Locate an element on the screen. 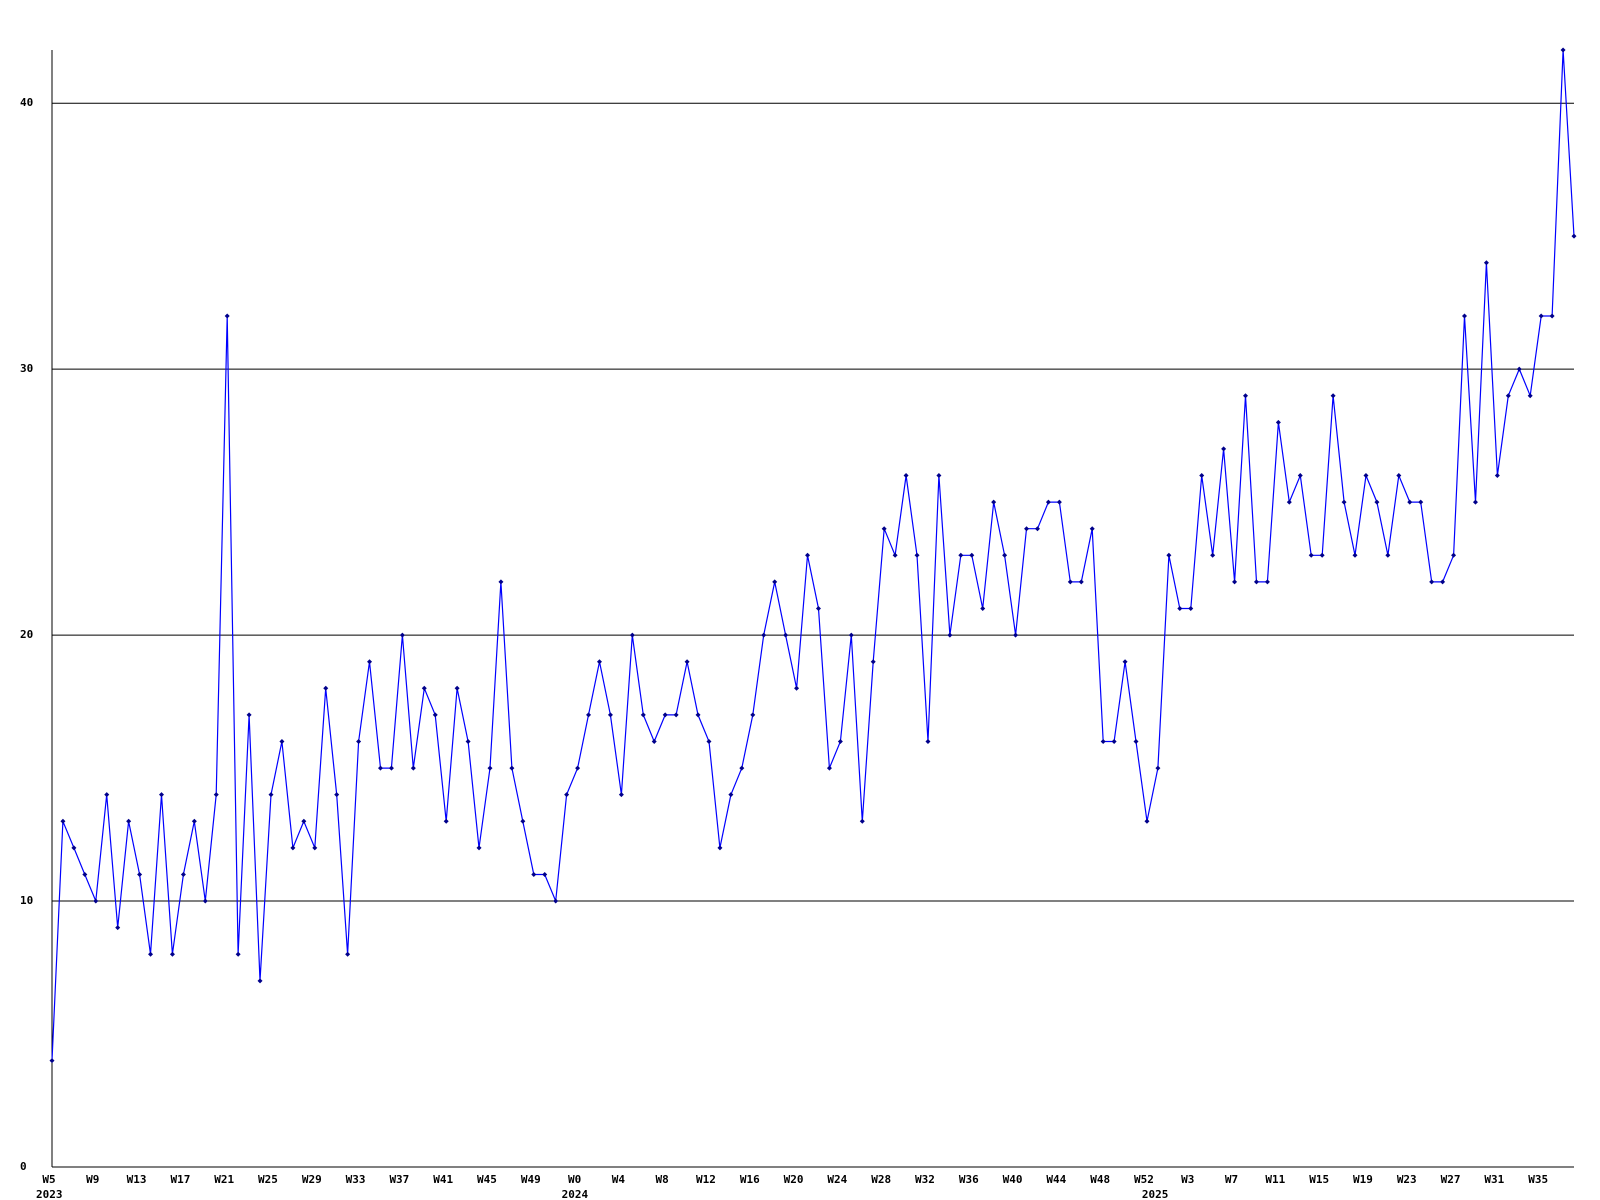 The width and height of the screenshot is (1600, 1200). x-tick-label: W40 is located at coordinates (1013, 1179).